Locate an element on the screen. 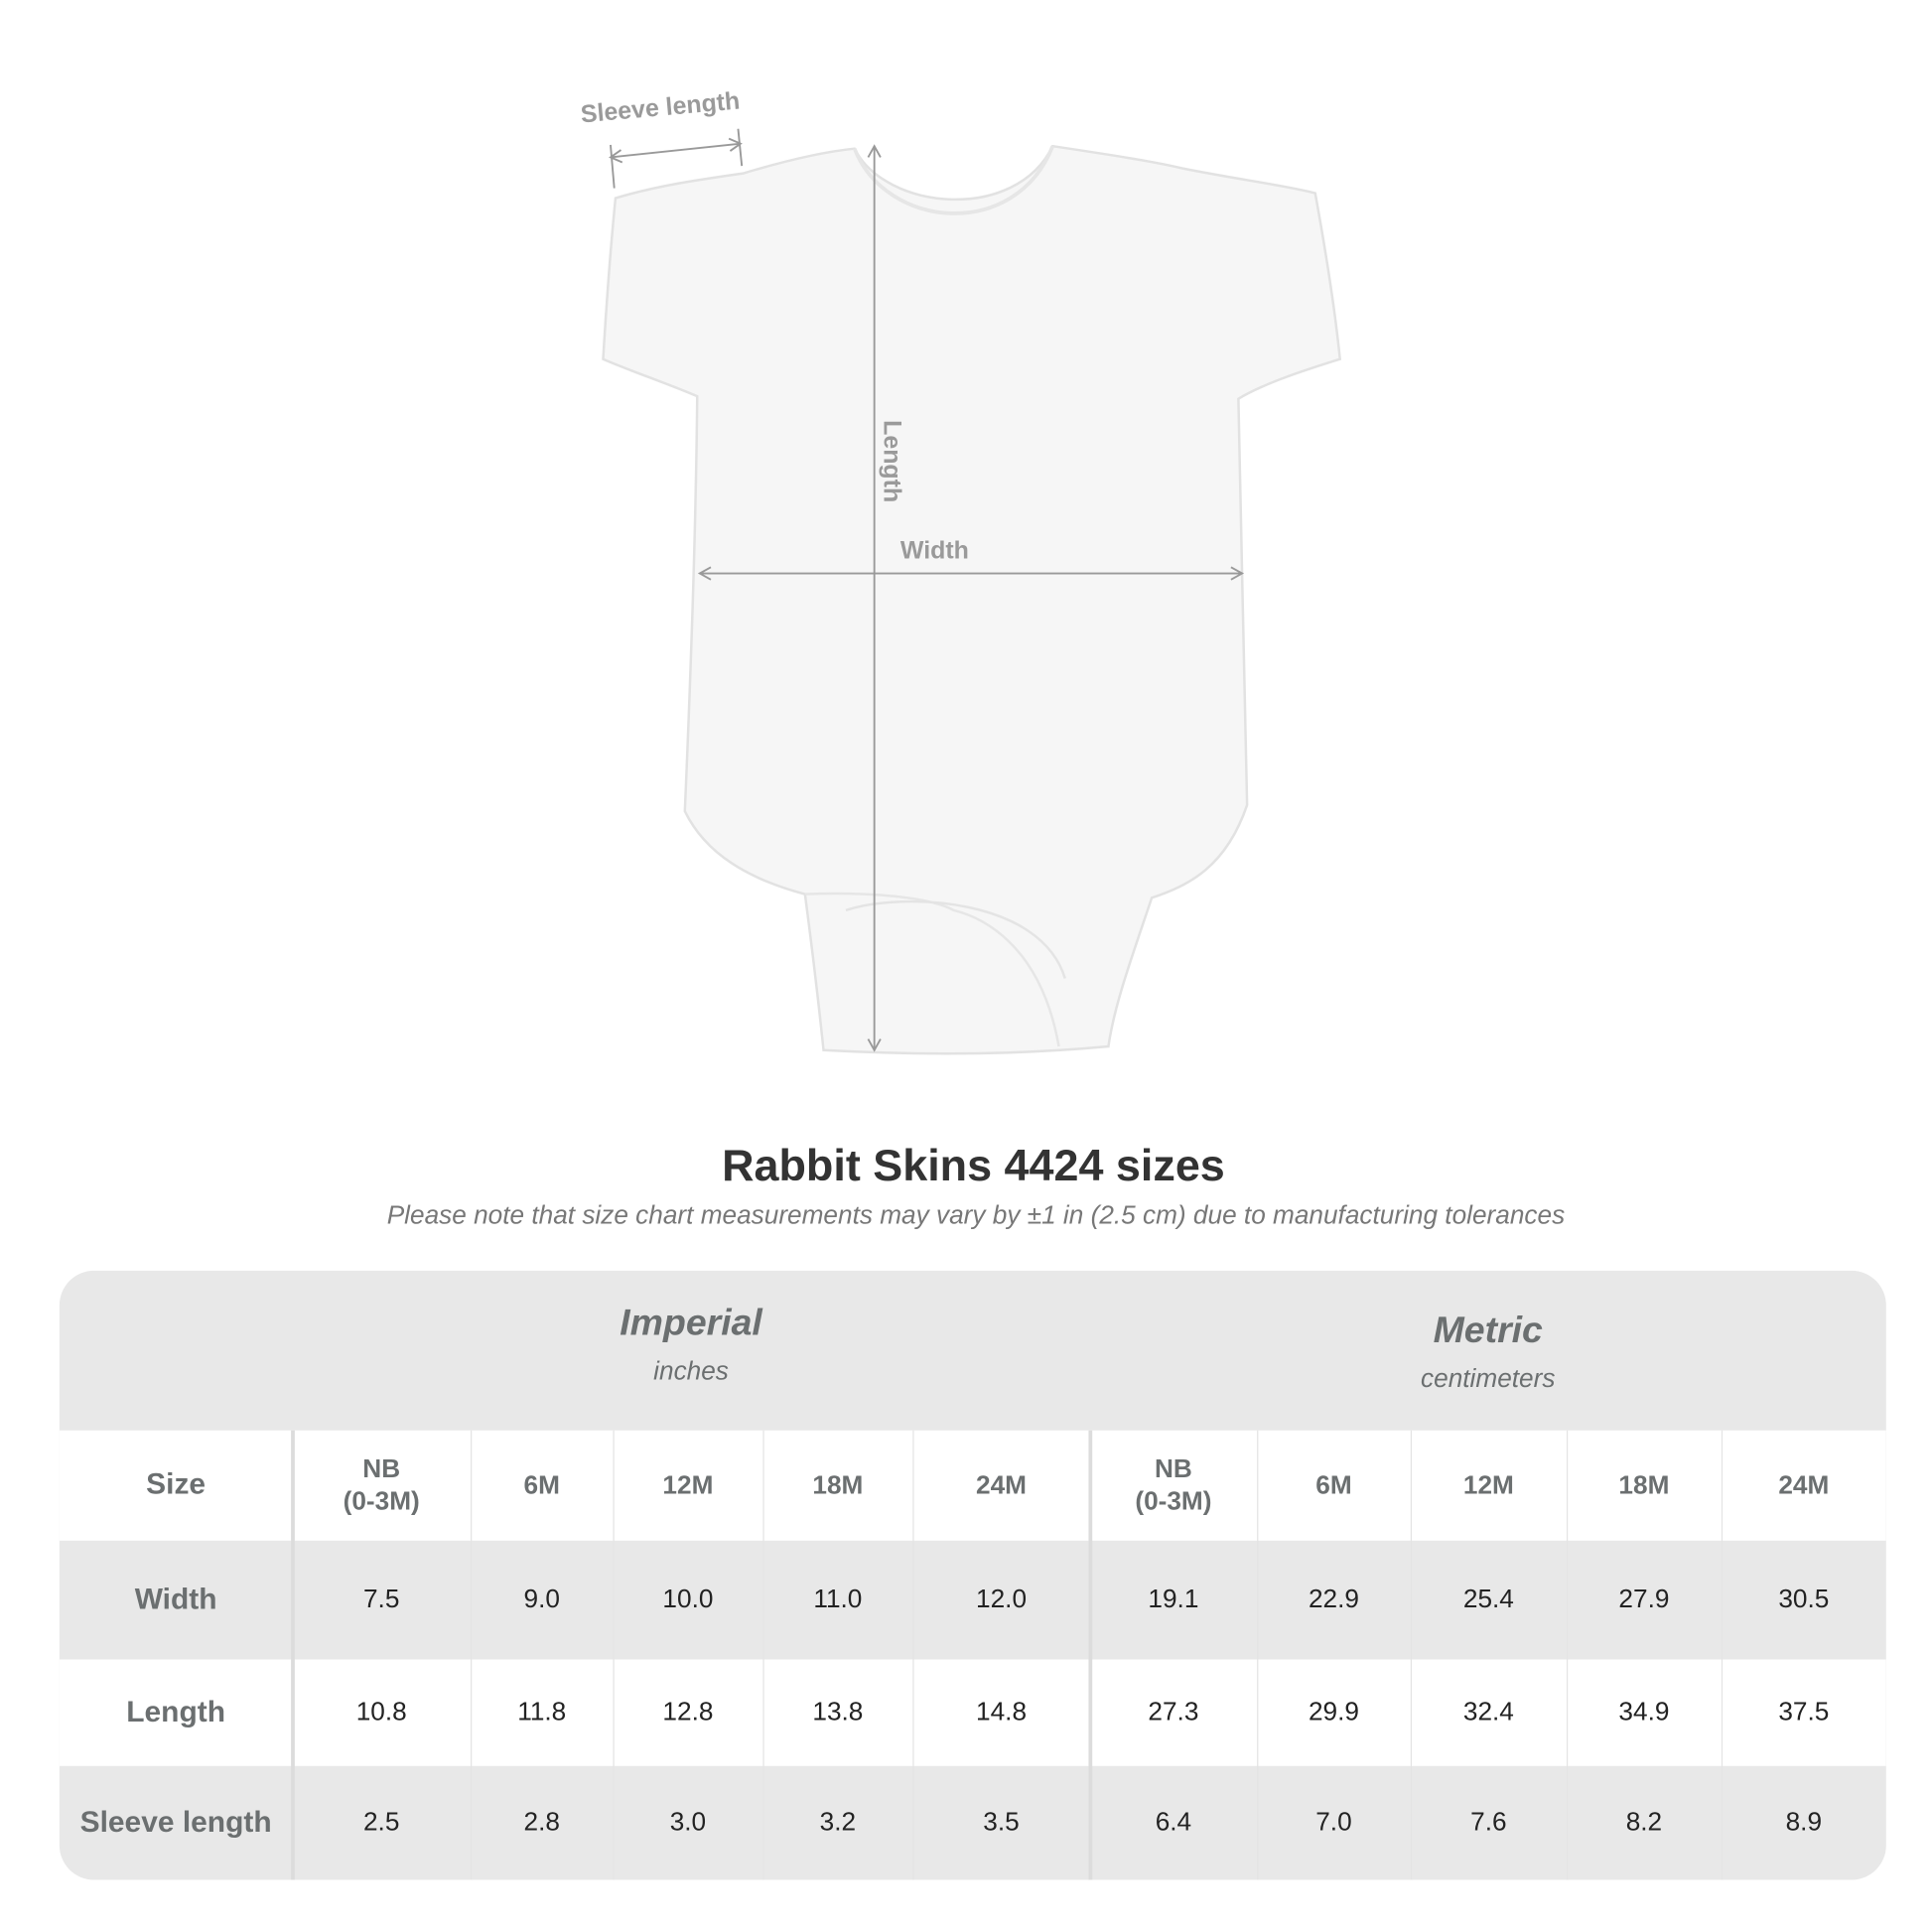  table-cell: 3.0 is located at coordinates (688, 1823).